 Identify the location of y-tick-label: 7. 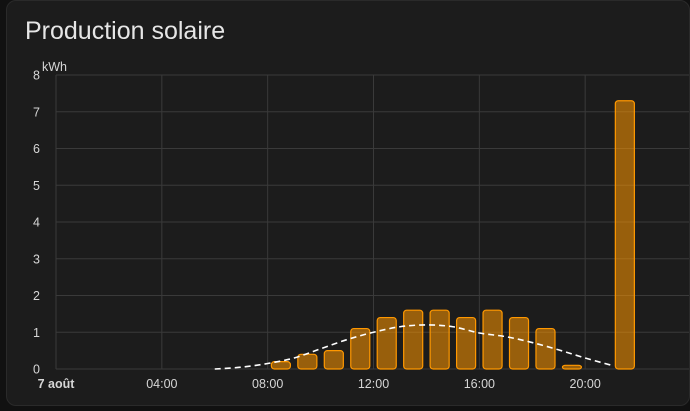
(36, 112).